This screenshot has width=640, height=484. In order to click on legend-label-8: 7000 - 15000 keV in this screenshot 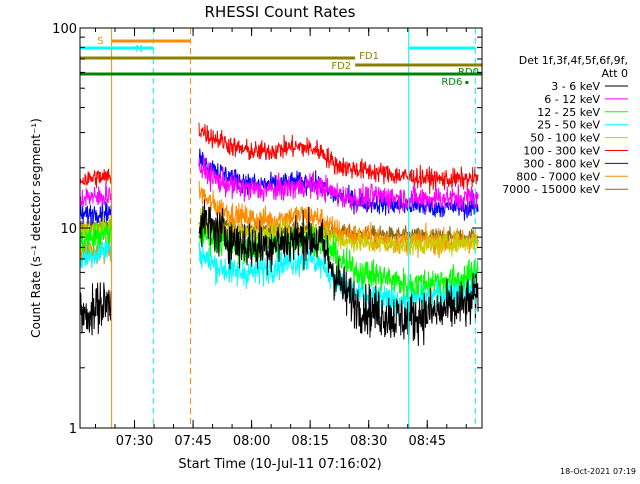, I will do `click(551, 189)`.